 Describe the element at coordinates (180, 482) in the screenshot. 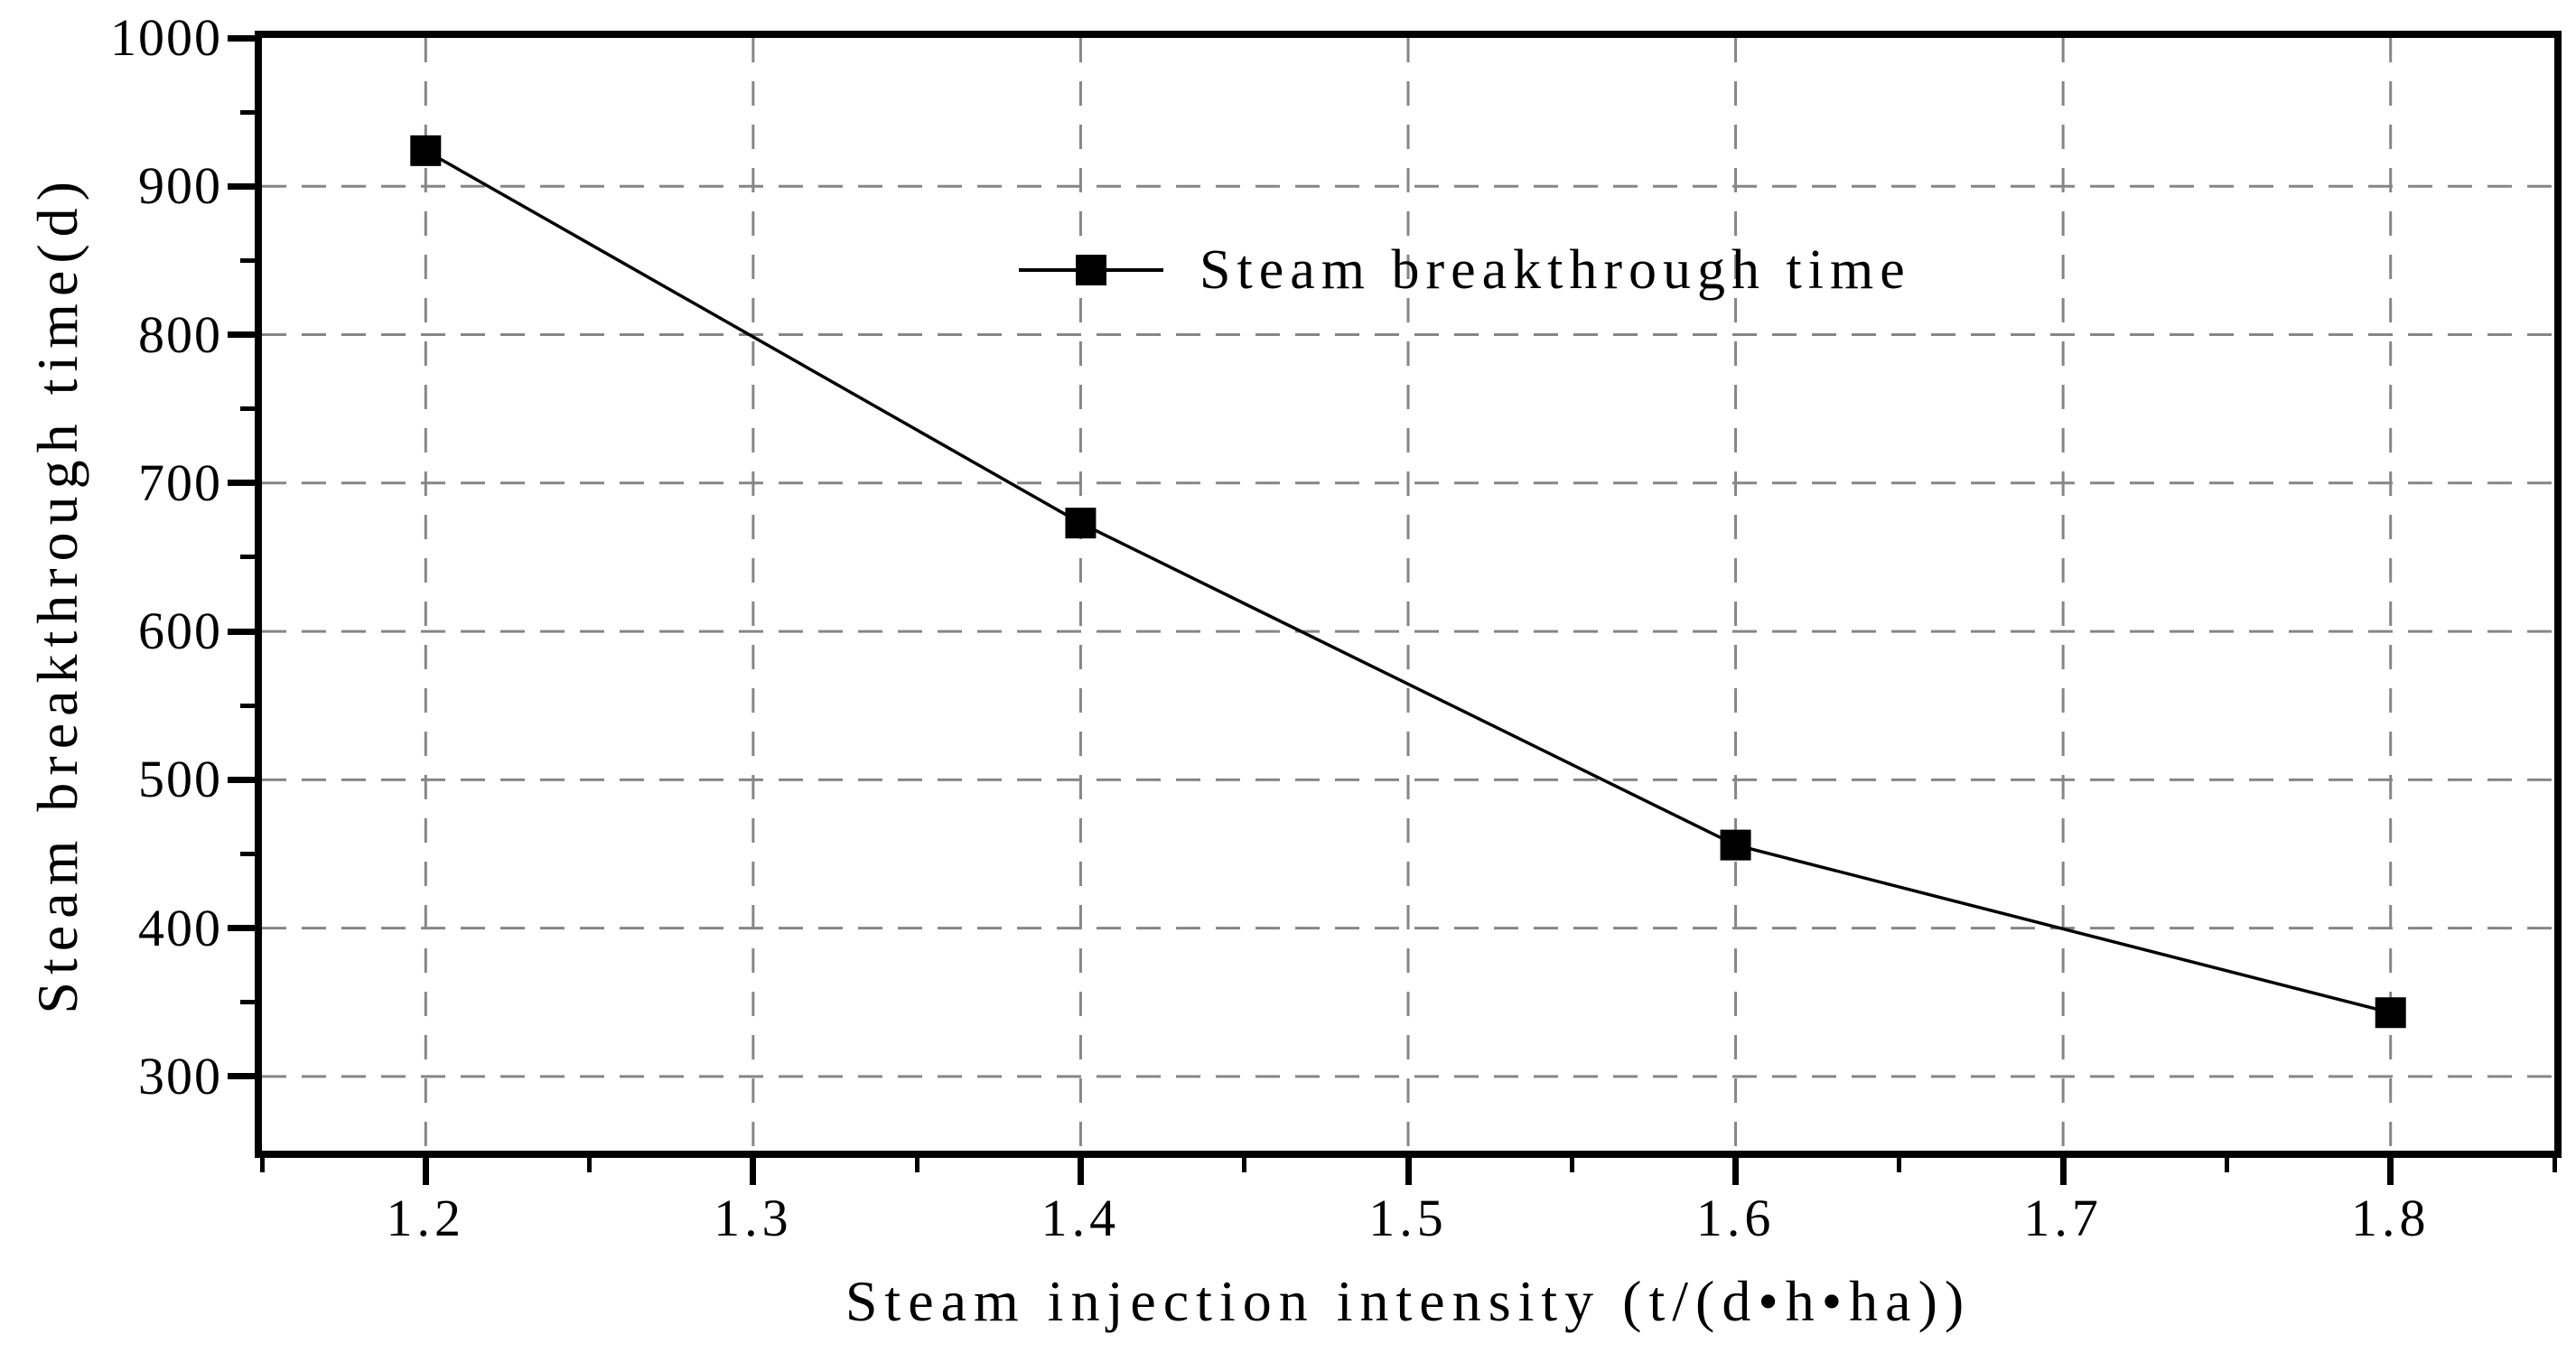

I see `y-tick-label: 700` at that location.